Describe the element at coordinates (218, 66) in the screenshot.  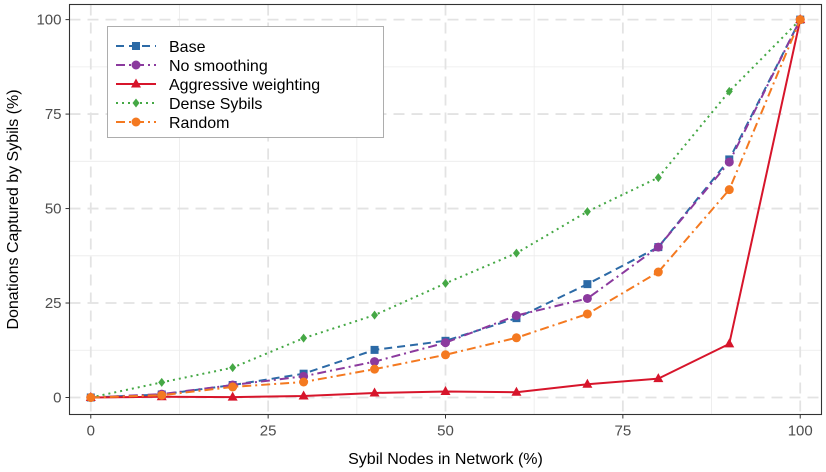
I see `legend-label: No smoothing` at that location.